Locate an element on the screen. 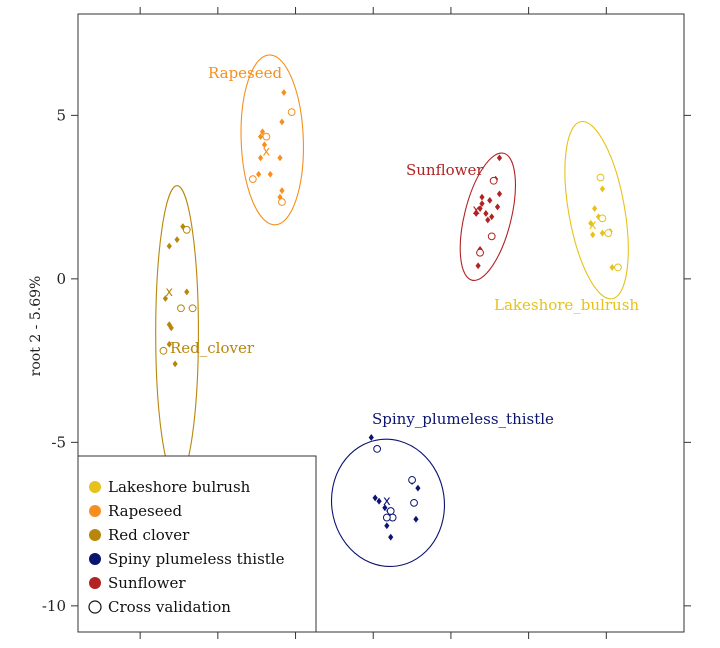  sunflower-cross-validation-point is located at coordinates (480, 252).